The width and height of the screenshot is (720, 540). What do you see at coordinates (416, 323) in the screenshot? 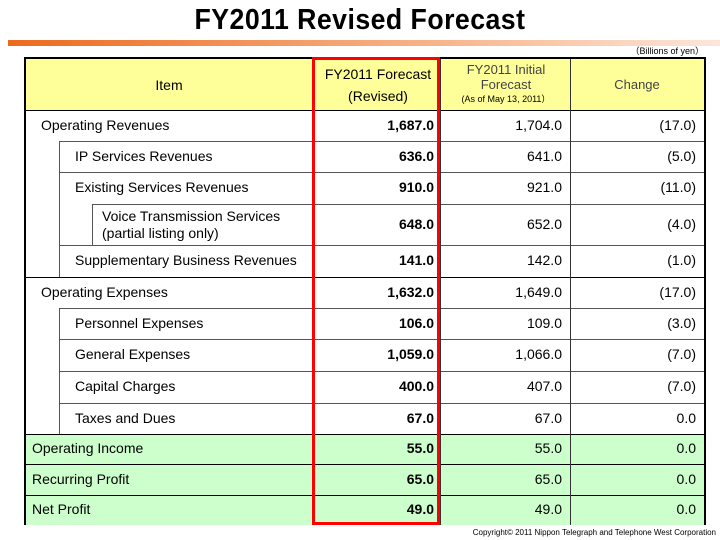
I see `cell-revised: 106.0` at bounding box center [416, 323].